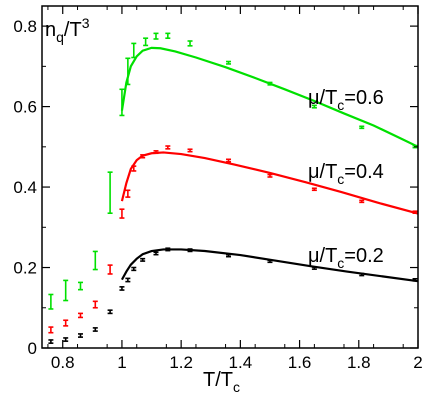  Describe the element at coordinates (86, 23) in the screenshot. I see `y-axis-label-sup: 3` at that location.